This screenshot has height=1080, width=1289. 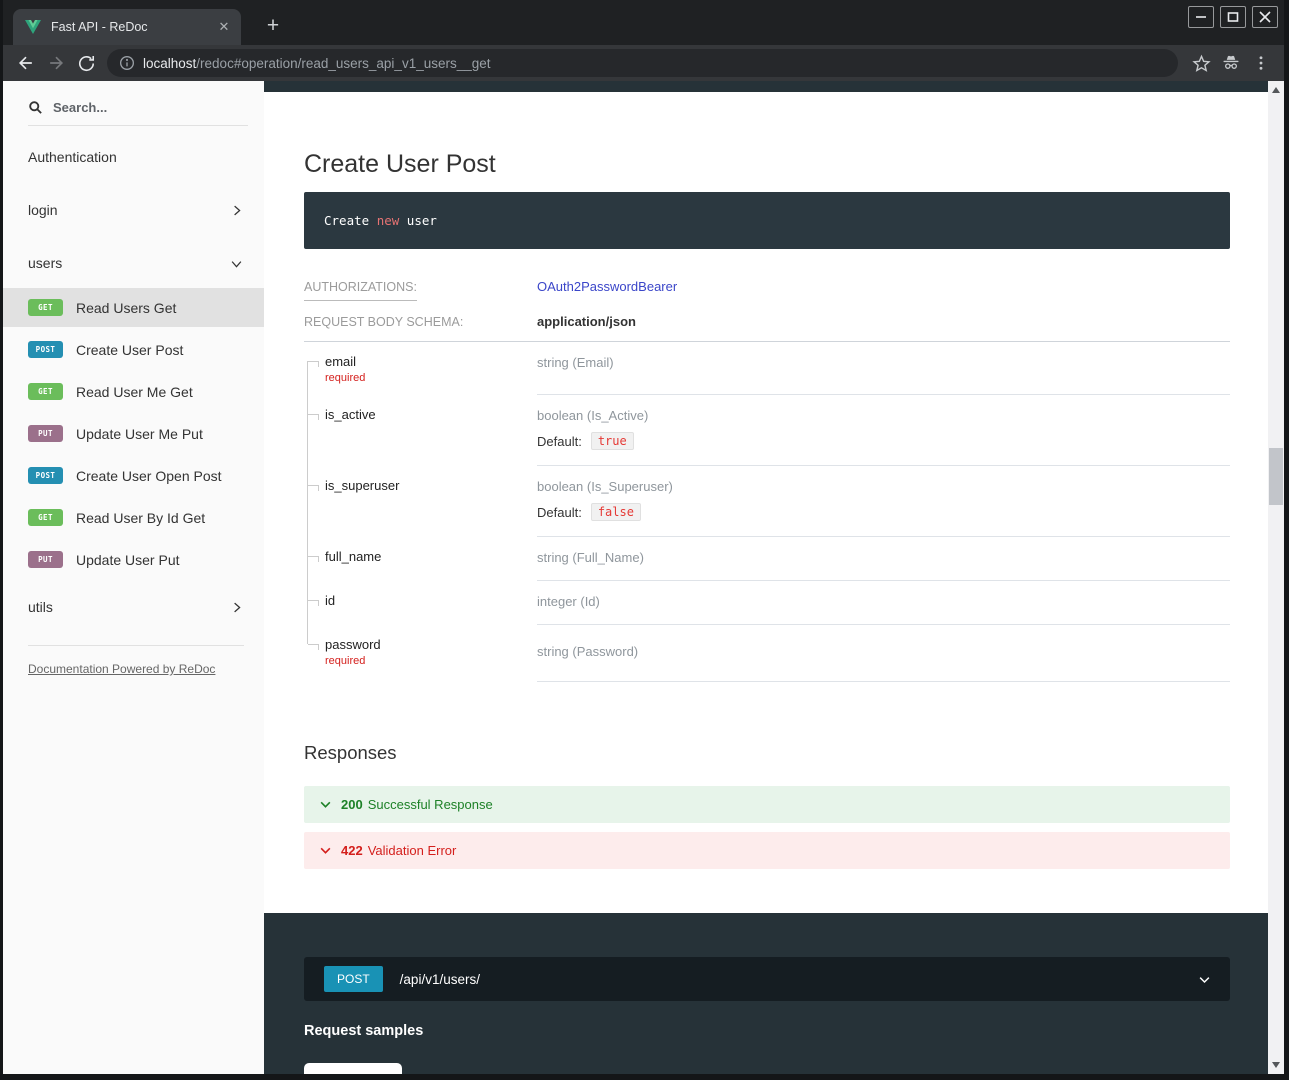 What do you see at coordinates (224, 26) in the screenshot?
I see `tab-close-icon: ✕` at bounding box center [224, 26].